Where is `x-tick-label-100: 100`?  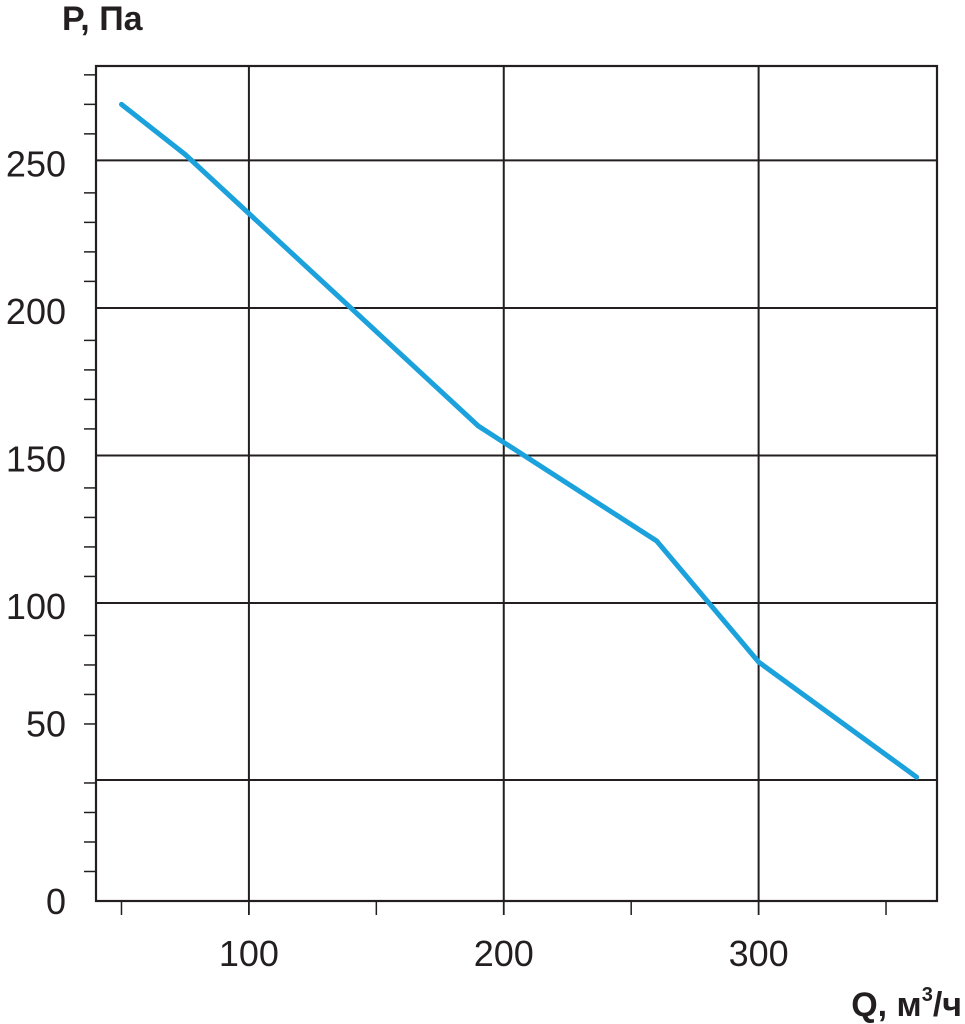
x-tick-label-100: 100 is located at coordinates (249, 953).